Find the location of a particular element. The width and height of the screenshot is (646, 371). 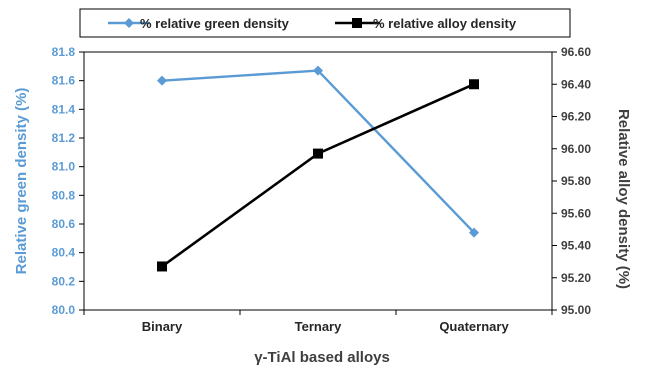

right-axis-tick-label: 95.20 is located at coordinates (576, 278).